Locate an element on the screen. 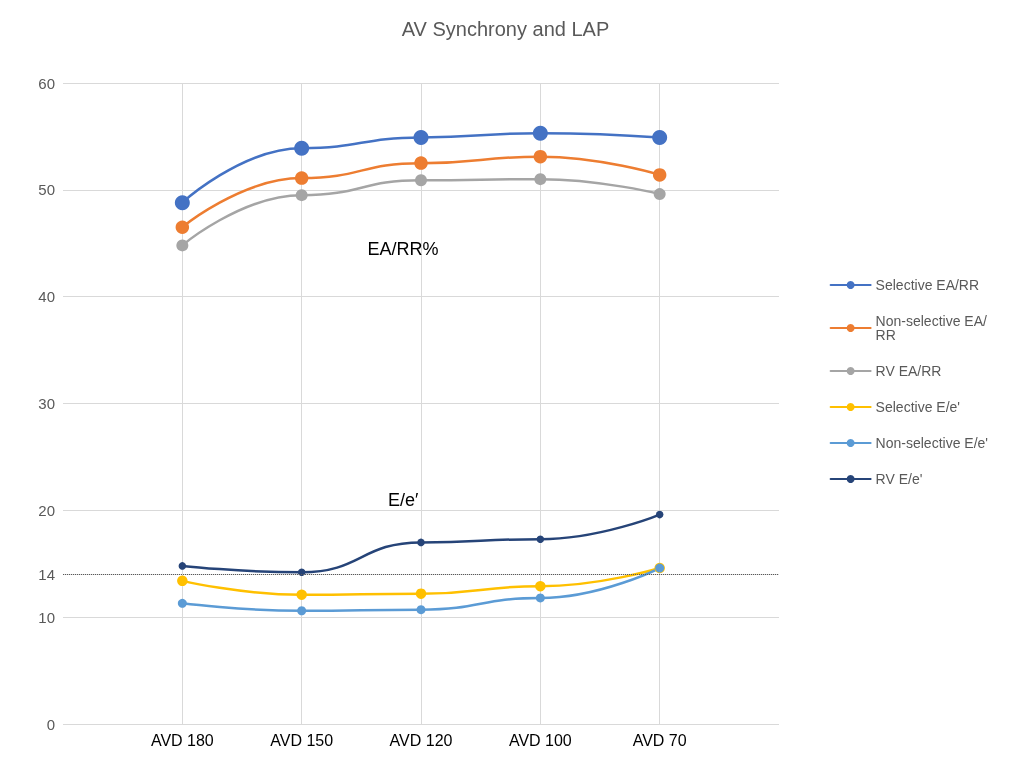  x-tick-label: AVD 150 is located at coordinates (302, 740).